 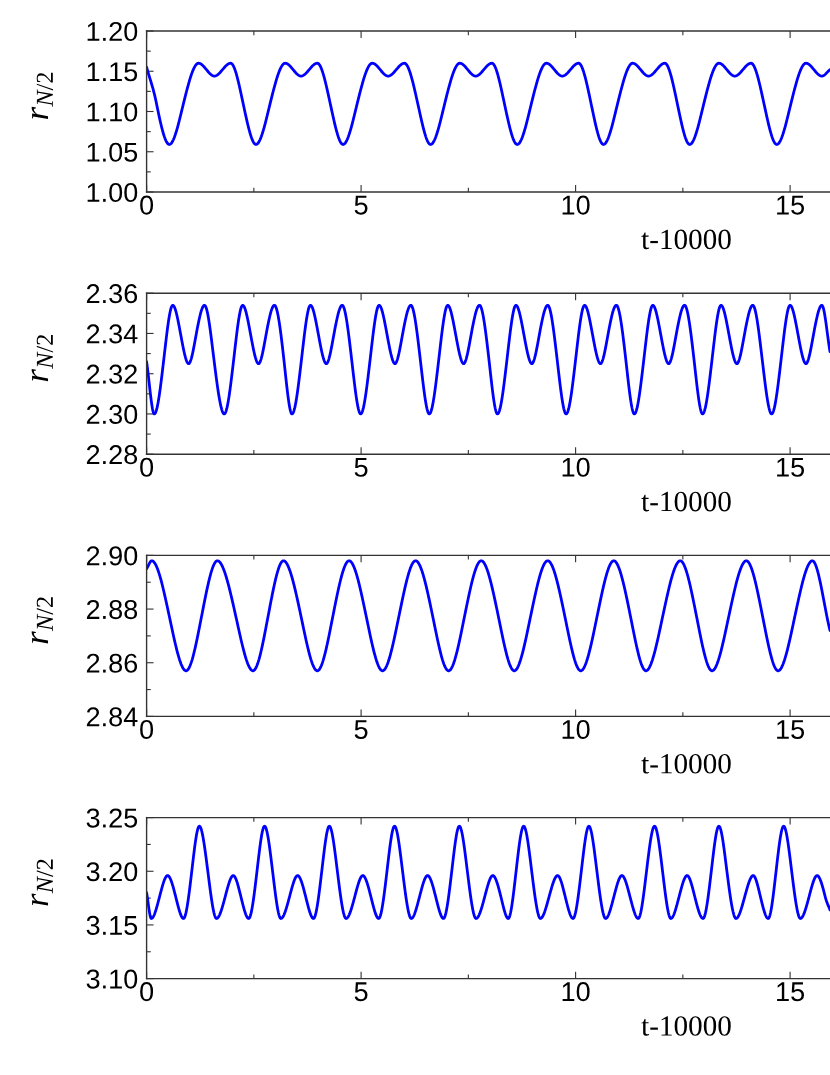 What do you see at coordinates (112, 818) in the screenshot?
I see `y-tick-label: 3.25` at bounding box center [112, 818].